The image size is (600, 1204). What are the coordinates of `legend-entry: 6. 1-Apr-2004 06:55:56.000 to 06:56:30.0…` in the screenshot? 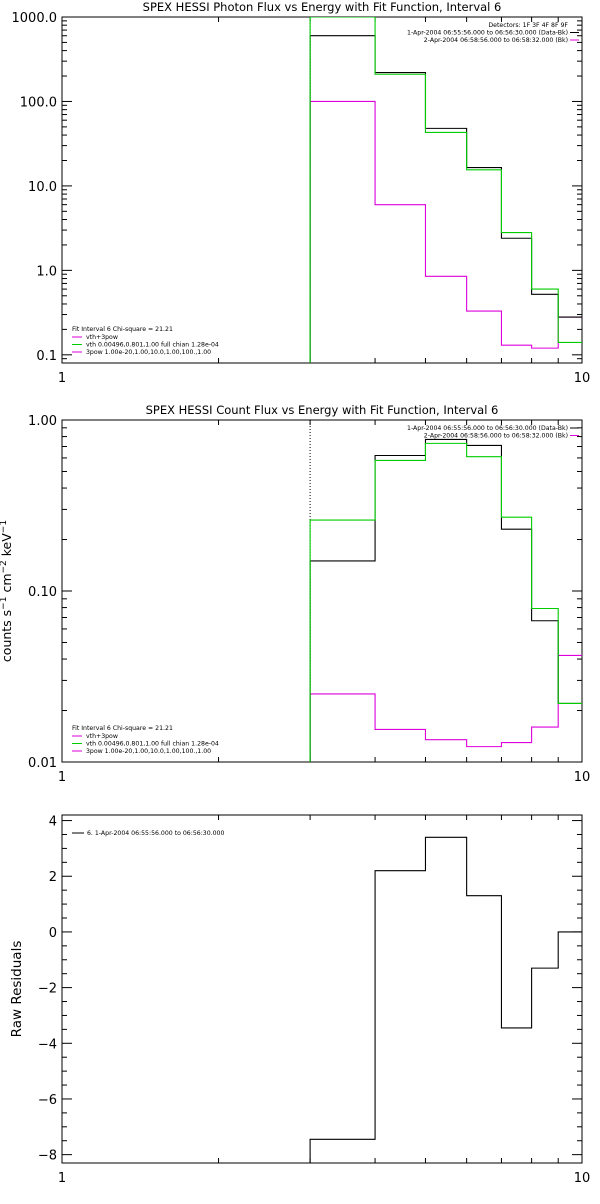 It's located at (155, 833).